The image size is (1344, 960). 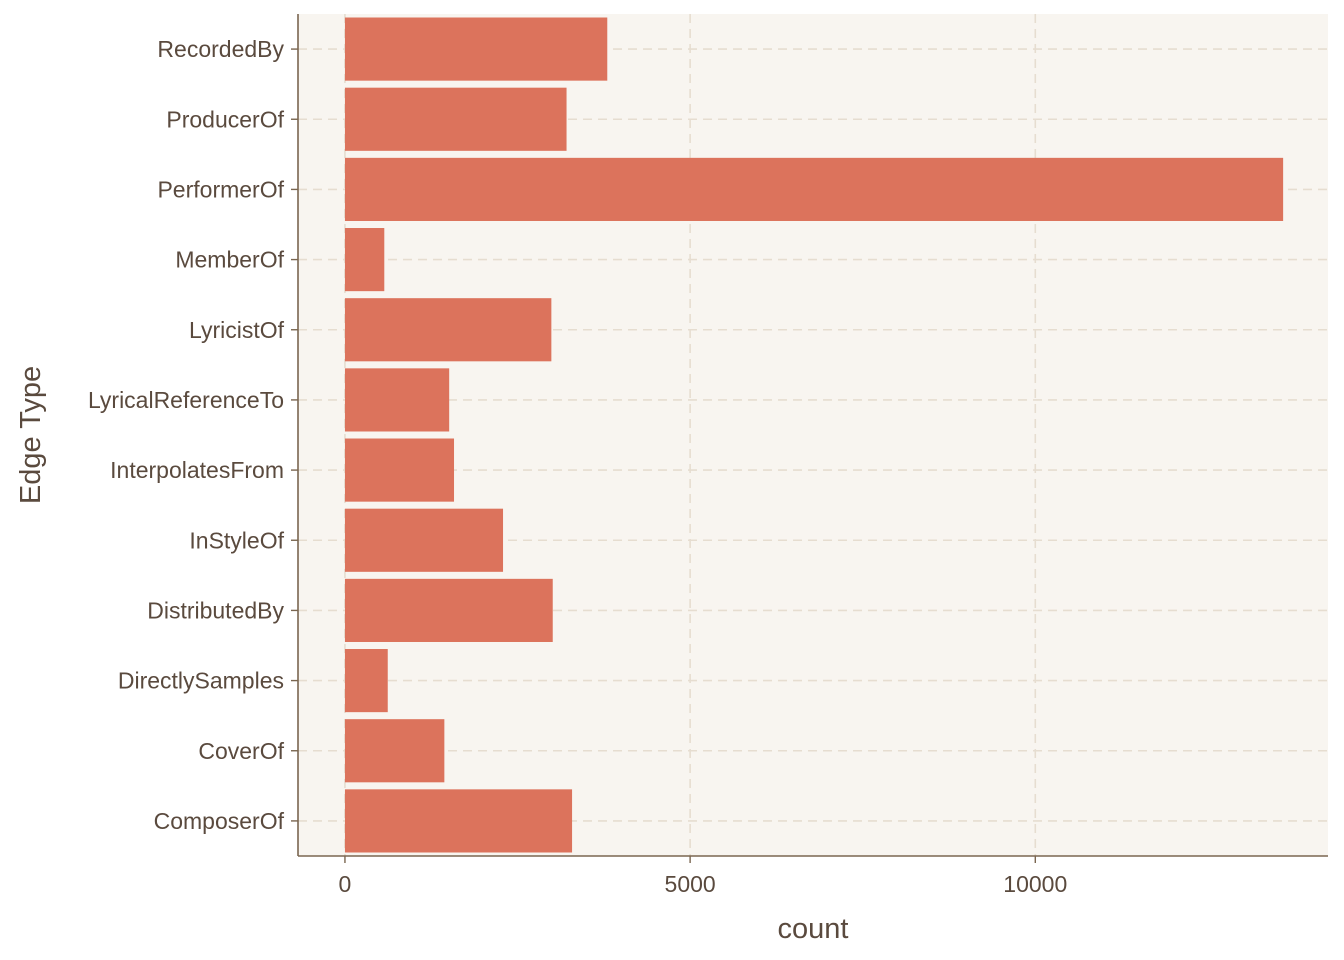 I want to click on bar-InStyleOf, so click(x=424, y=540).